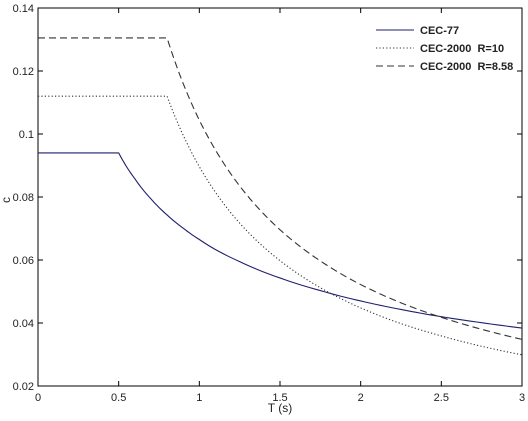 The width and height of the screenshot is (528, 421). I want to click on y-tick-label: 0.04, so click(23, 324).